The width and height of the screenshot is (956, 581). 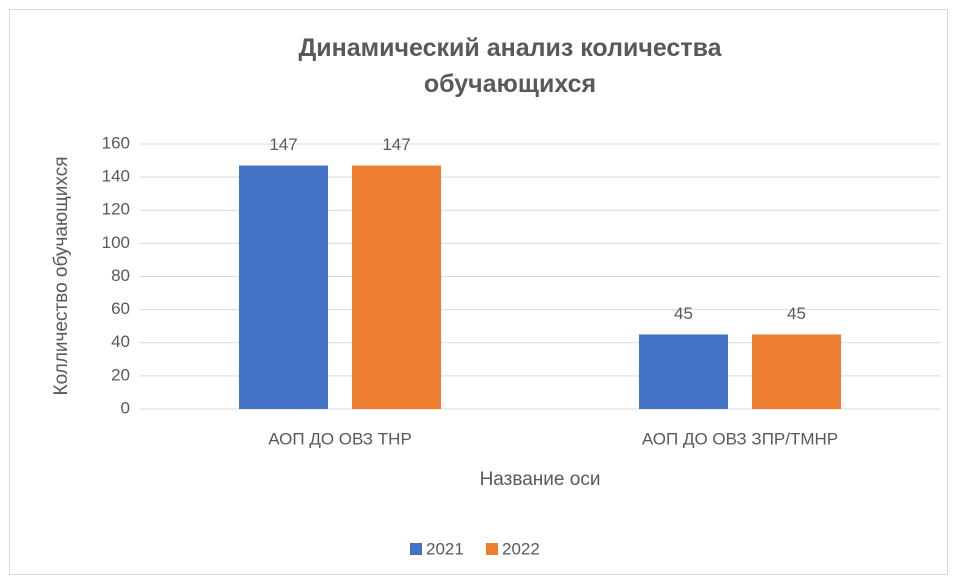 What do you see at coordinates (116, 142) in the screenshot?
I see `y-tick-label: 160` at bounding box center [116, 142].